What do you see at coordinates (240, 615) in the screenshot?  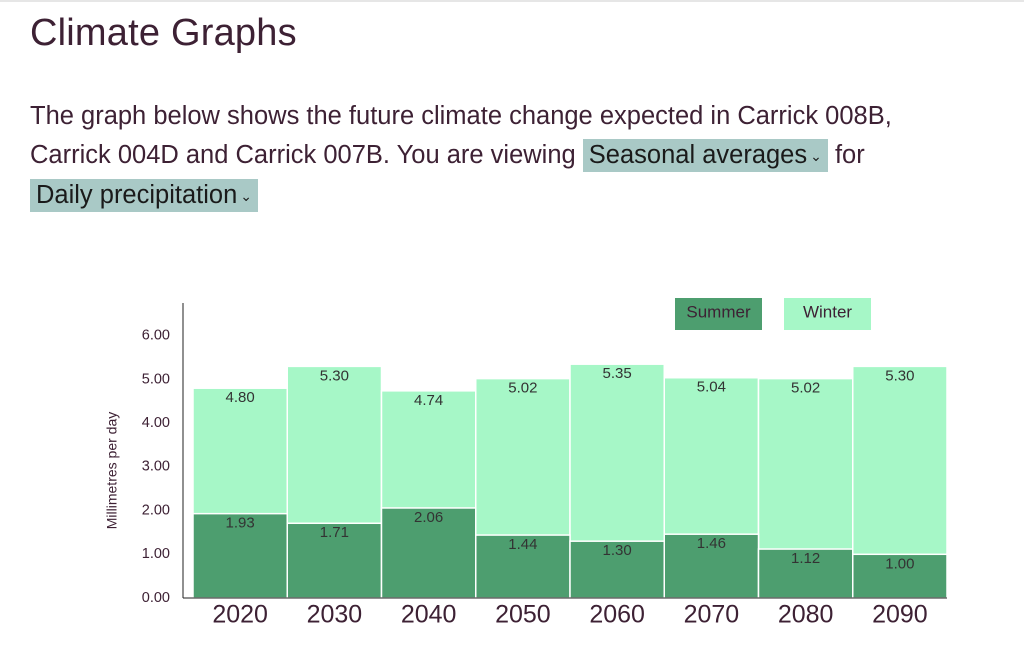 I see `x-tick-label: 2020` at bounding box center [240, 615].